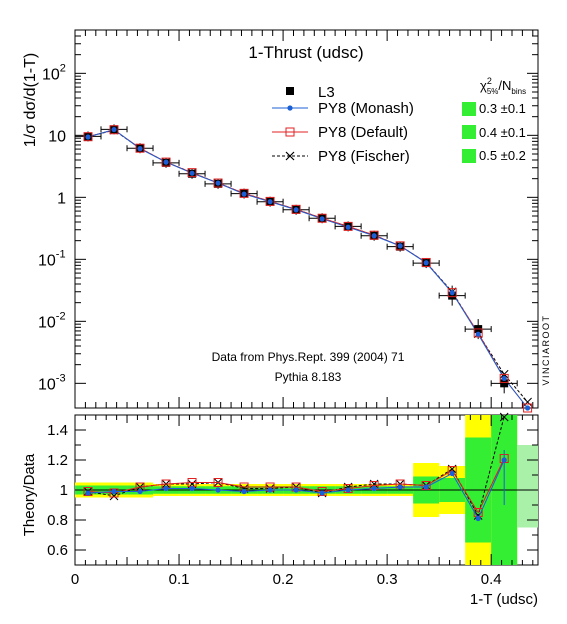  What do you see at coordinates (179, 579) in the screenshot?
I see `ratio-x-tick-label: 0.1` at bounding box center [179, 579].